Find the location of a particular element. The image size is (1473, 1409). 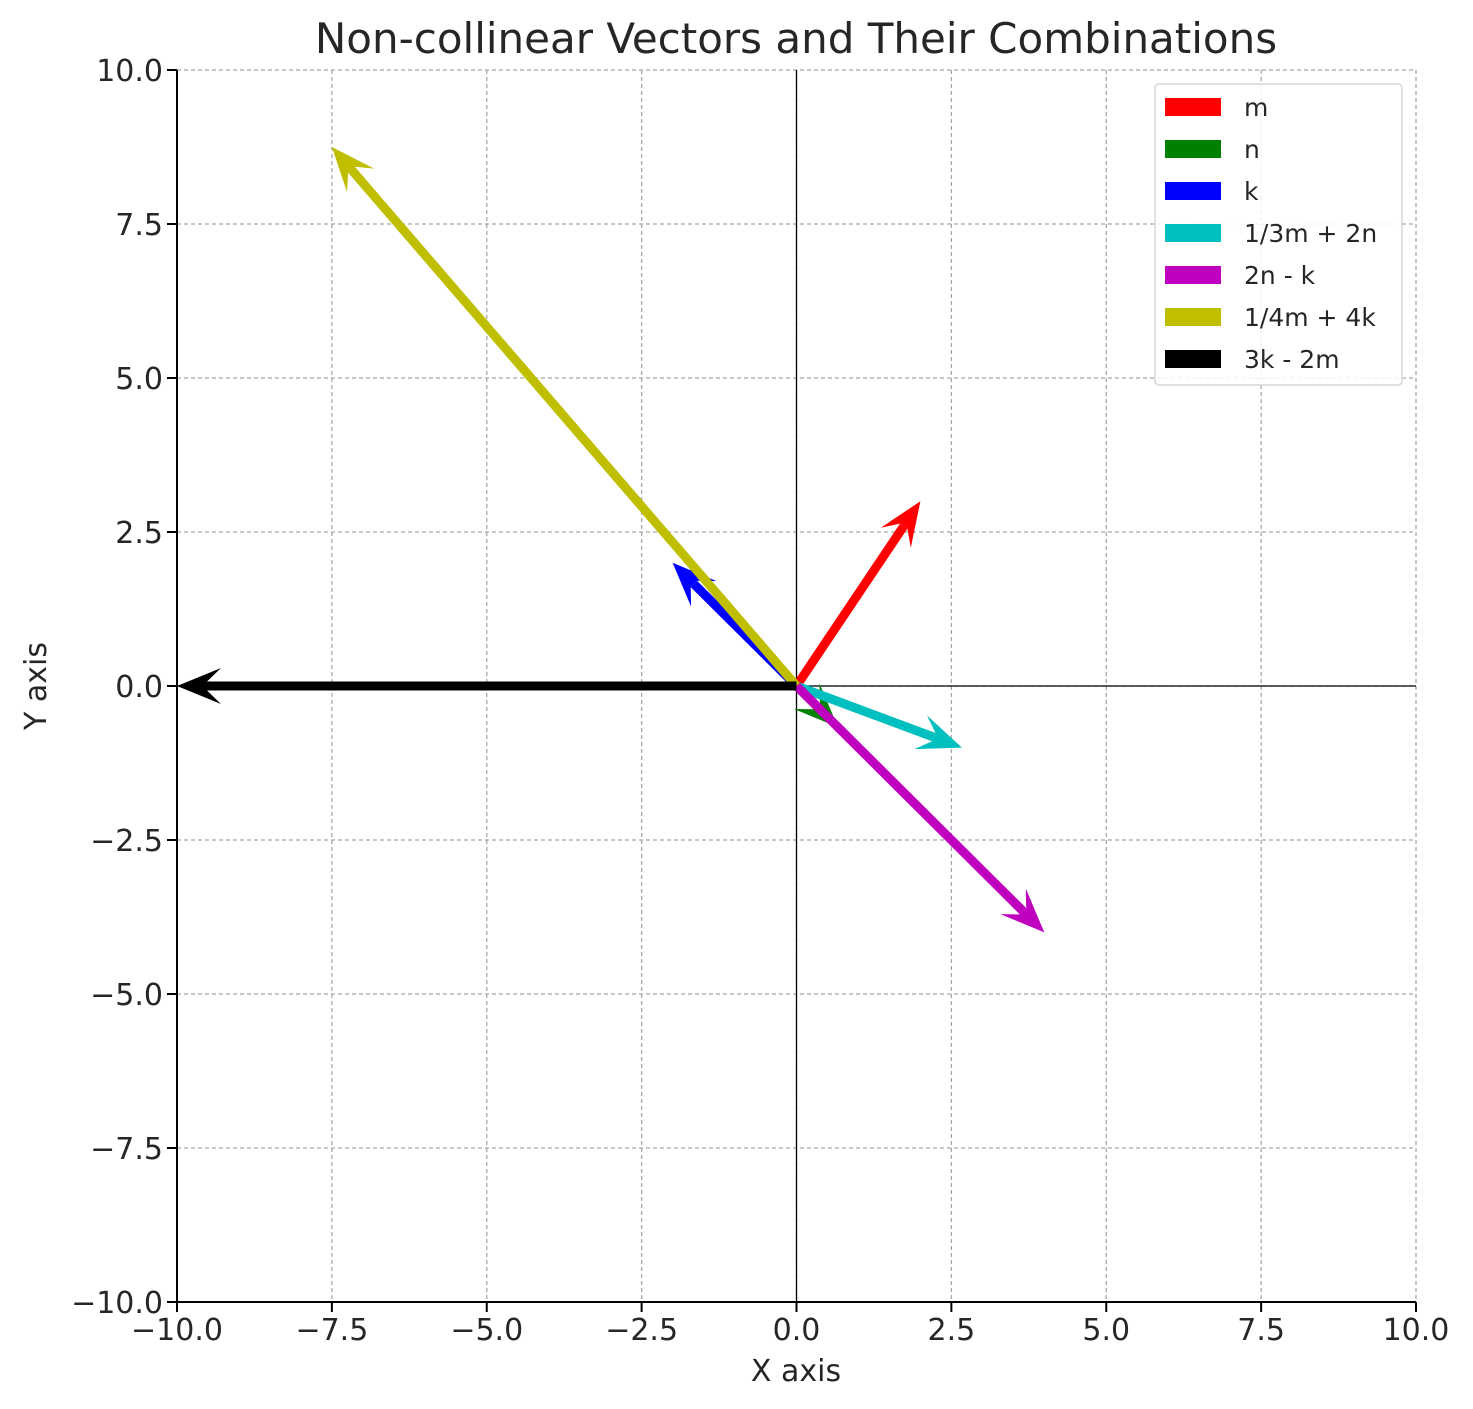

legend-label: 1/4m + 4k is located at coordinates (1310, 317).